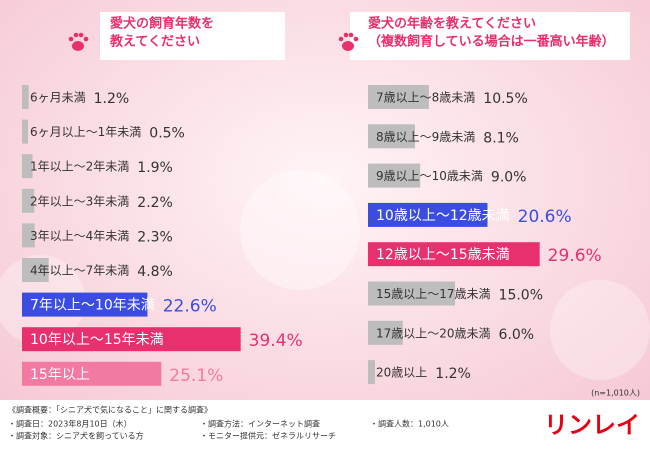 The image size is (650, 450). What do you see at coordinates (196, 376) in the screenshot?
I see `value-label: 25.1%` at bounding box center [196, 376].